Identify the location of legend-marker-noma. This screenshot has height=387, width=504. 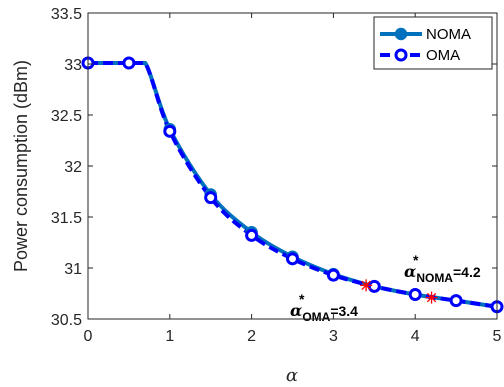
(401, 34).